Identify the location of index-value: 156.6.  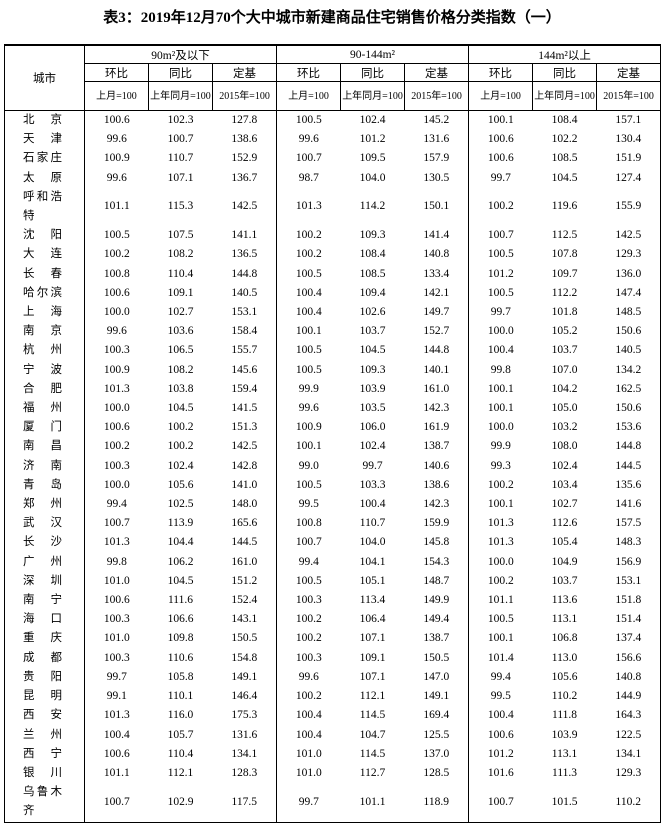
(628, 657).